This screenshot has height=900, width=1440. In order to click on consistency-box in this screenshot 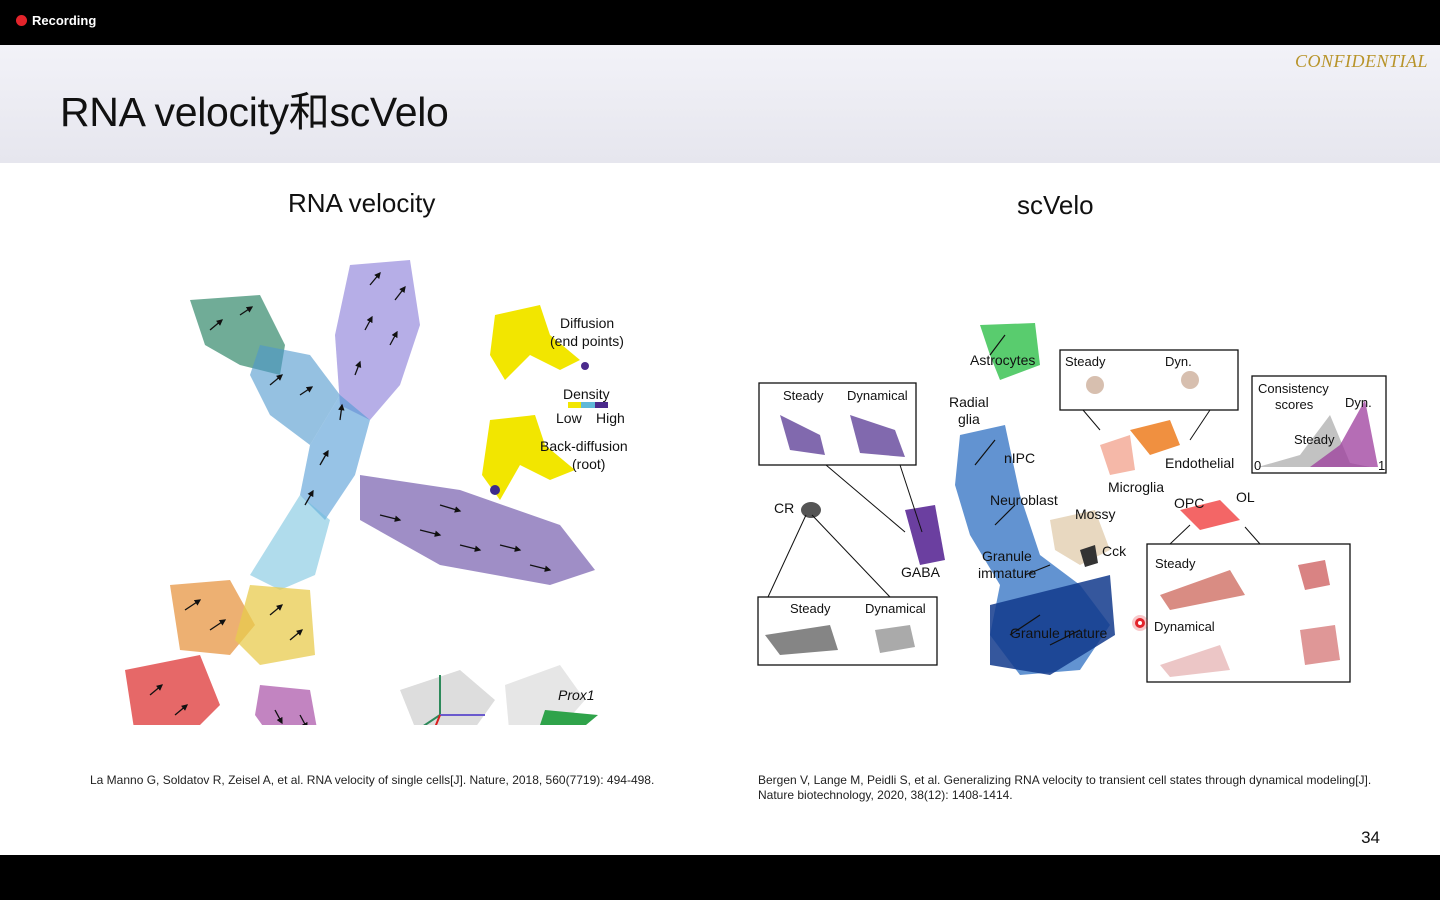, I will do `click(1319, 424)`.